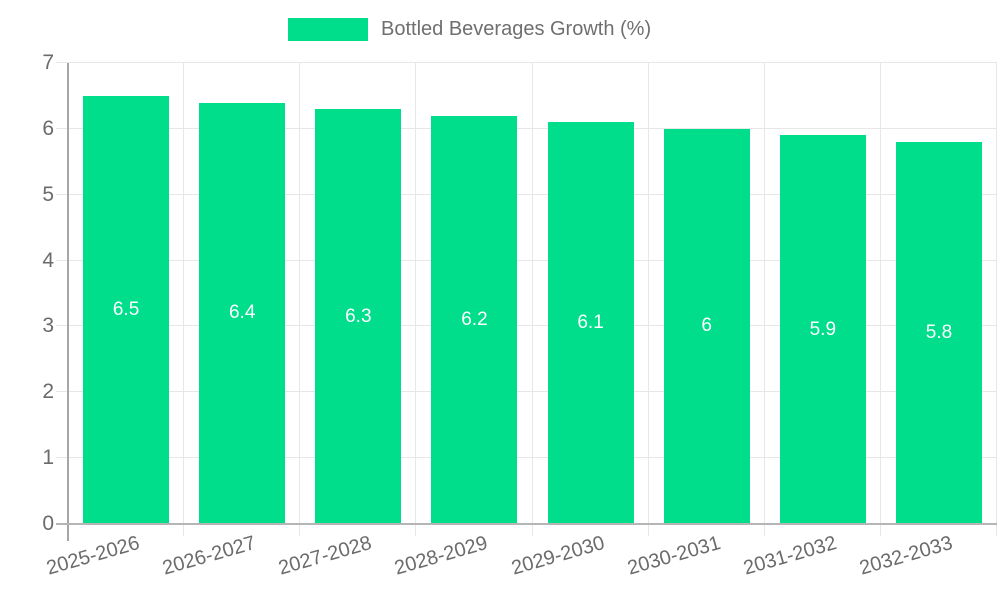 Image resolution: width=1000 pixels, height=600 pixels. I want to click on legend-swatch, so click(328, 29).